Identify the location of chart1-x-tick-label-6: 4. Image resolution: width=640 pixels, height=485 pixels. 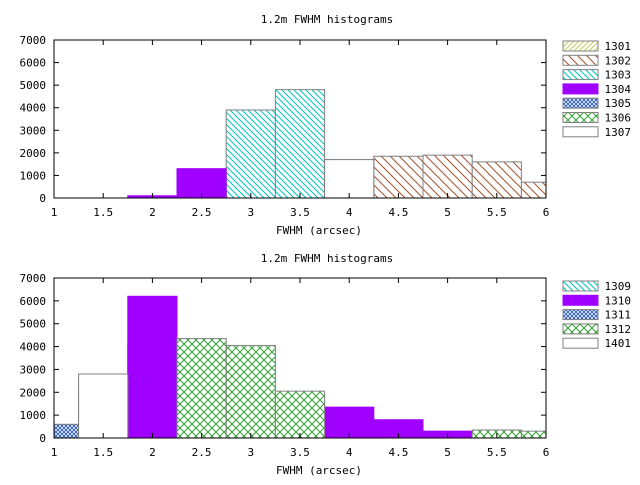
(349, 212).